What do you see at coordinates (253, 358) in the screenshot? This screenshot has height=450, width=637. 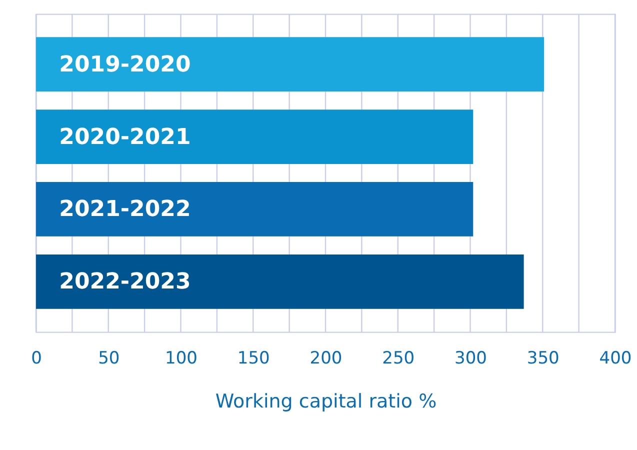 I see `x-tick-label: 150` at bounding box center [253, 358].